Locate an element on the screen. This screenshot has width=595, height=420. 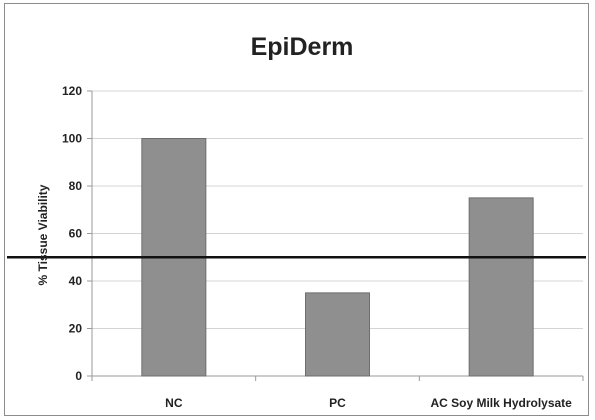
x-tick-label-ac-soy-milk-hydrolysate: AC Soy Milk Hydrolysate is located at coordinates (501, 403).